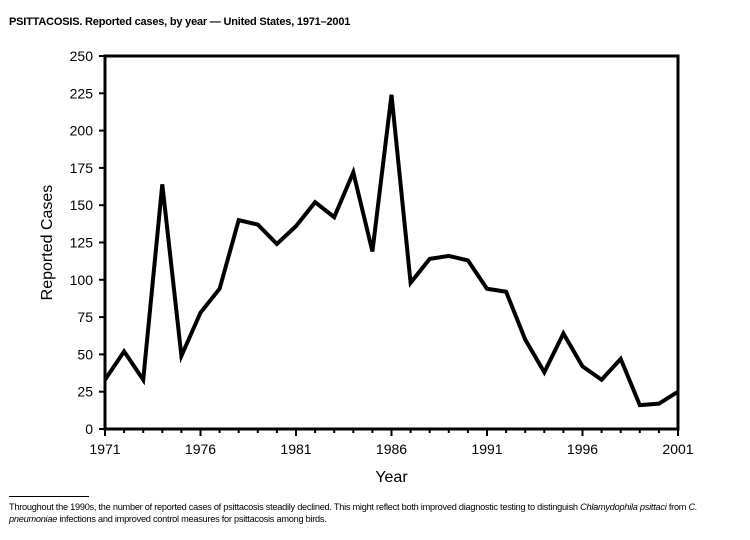 The image size is (750, 540). I want to click on footnote-italic-1: Chlamydophila psittaci, so click(623, 507).